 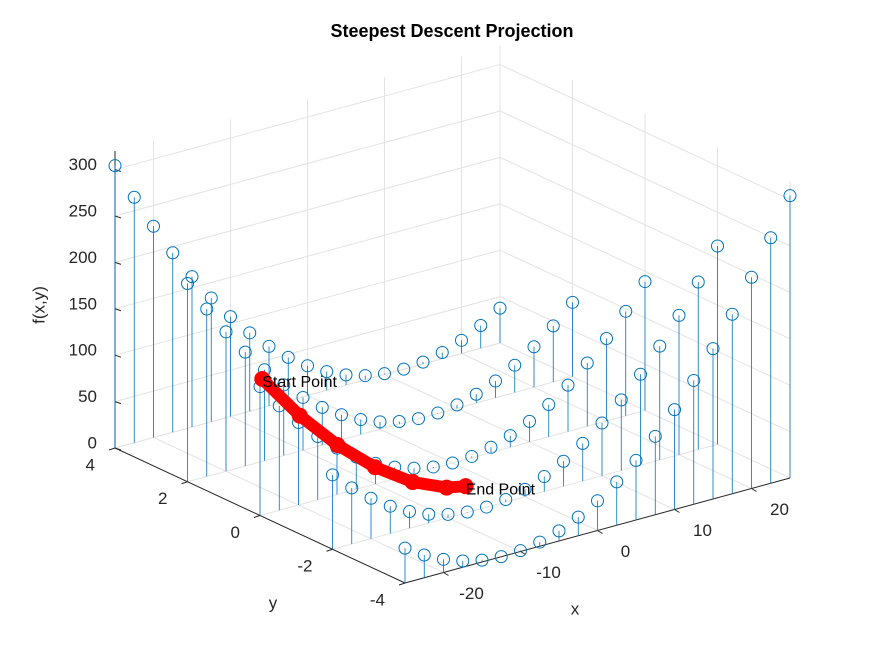 I want to click on x-tick-label: -20, so click(x=471, y=593).